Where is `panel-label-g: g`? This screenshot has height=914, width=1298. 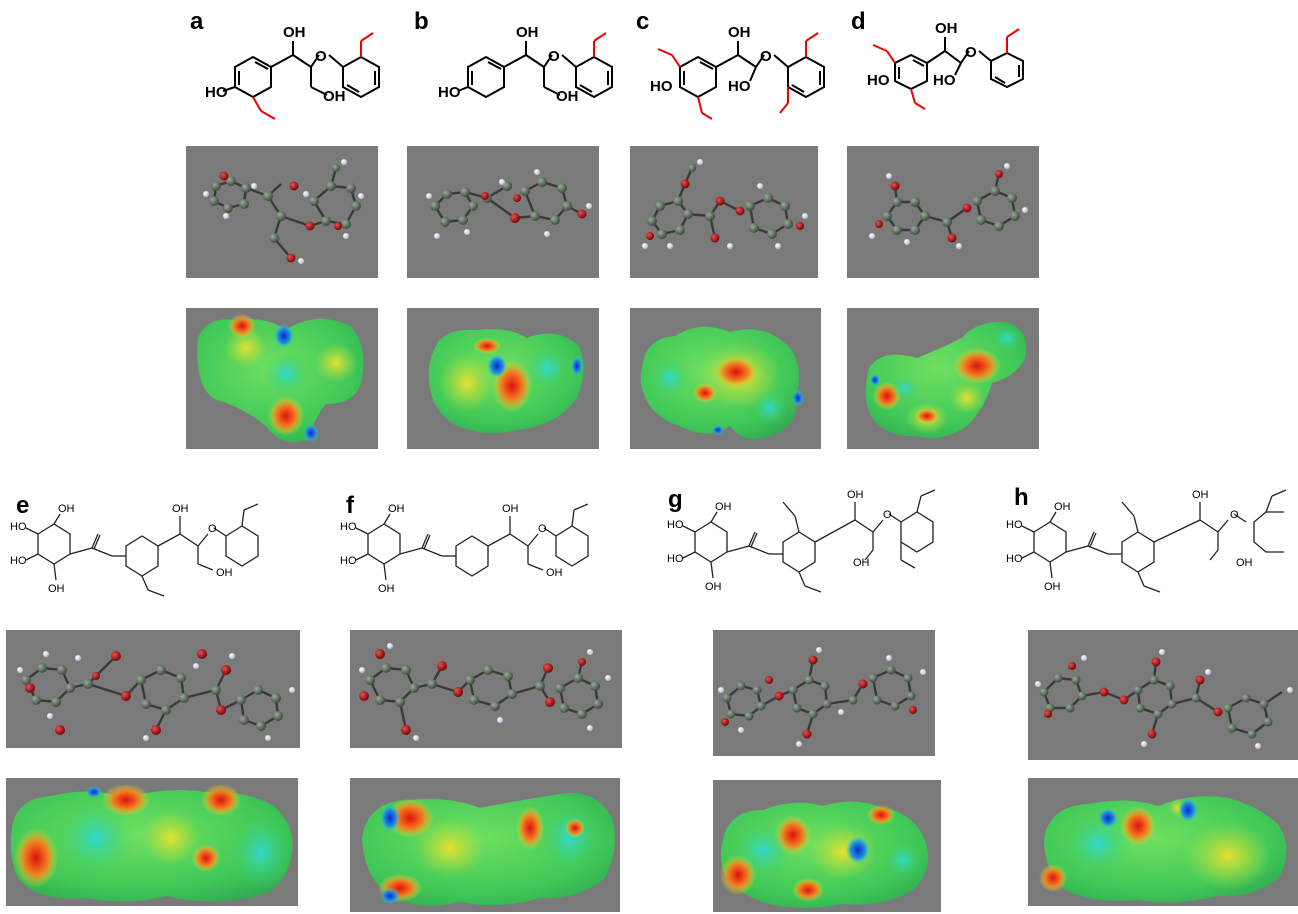 panel-label-g: g is located at coordinates (675, 499).